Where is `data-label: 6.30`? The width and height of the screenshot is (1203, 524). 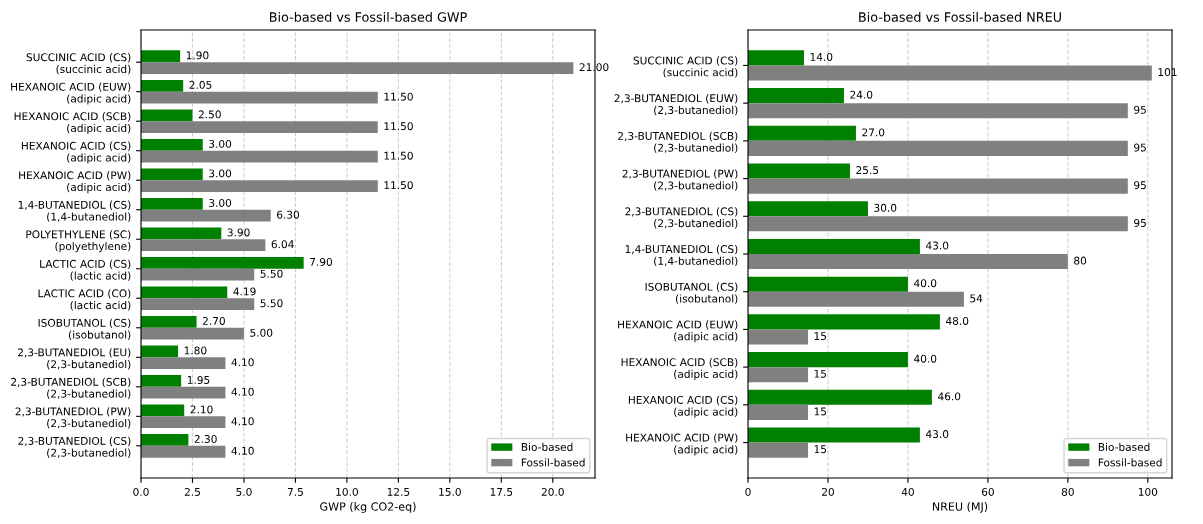
data-label: 6.30 is located at coordinates (288, 214).